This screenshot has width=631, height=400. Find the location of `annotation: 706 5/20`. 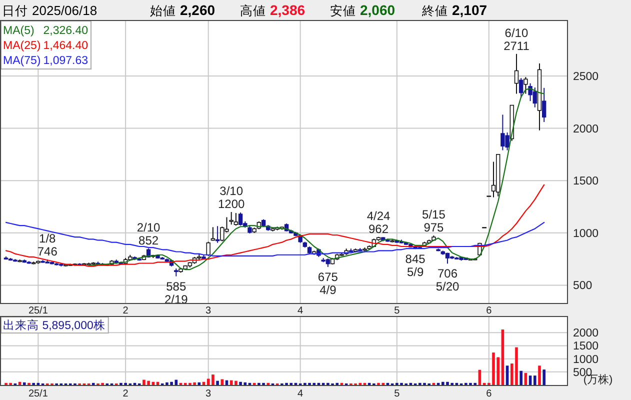

annotation: 706 5/20 is located at coordinates (448, 280).